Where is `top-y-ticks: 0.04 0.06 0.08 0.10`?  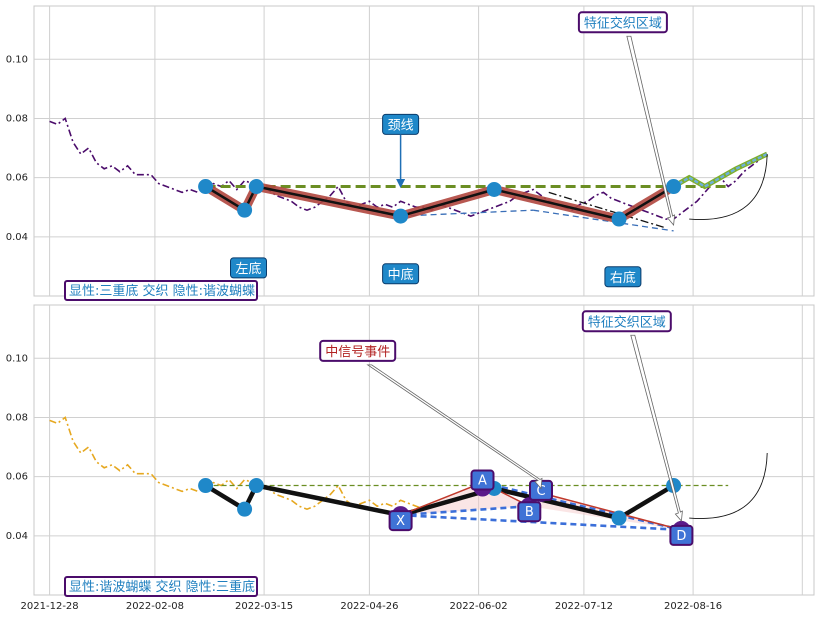
top-y-ticks: 0.04 0.06 0.08 0.10 is located at coordinates (17, 148).